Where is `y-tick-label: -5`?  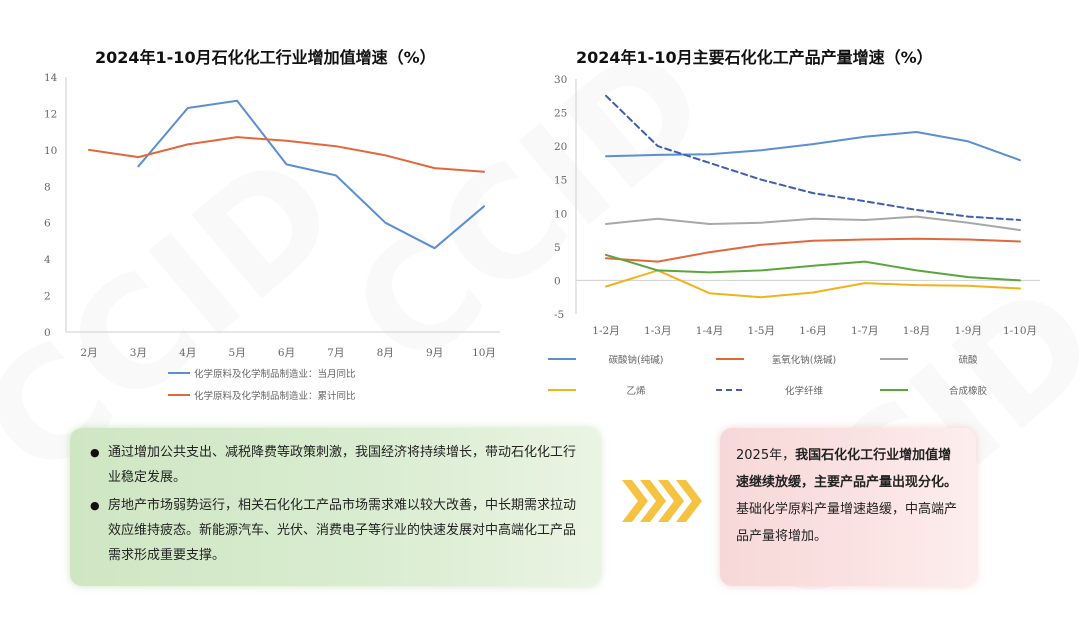
y-tick-label: -5 is located at coordinates (559, 315).